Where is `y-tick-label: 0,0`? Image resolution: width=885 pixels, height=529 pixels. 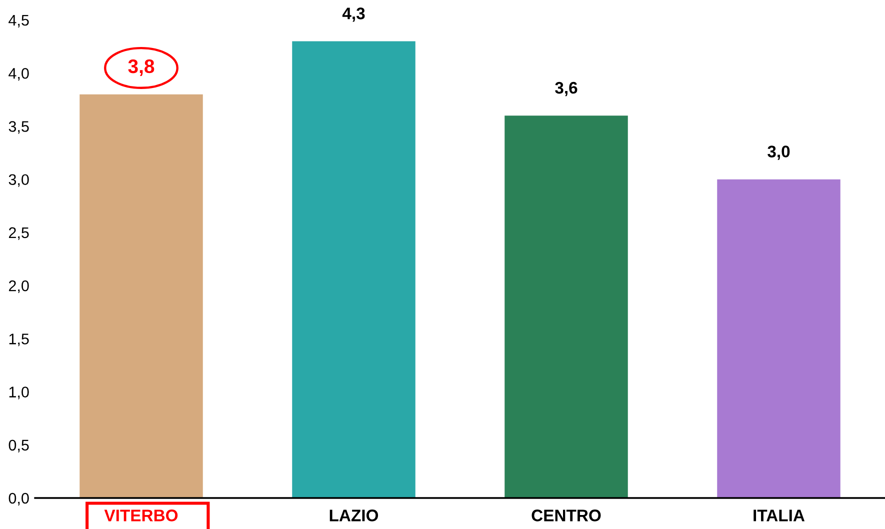 y-tick-label: 0,0 is located at coordinates (18, 499).